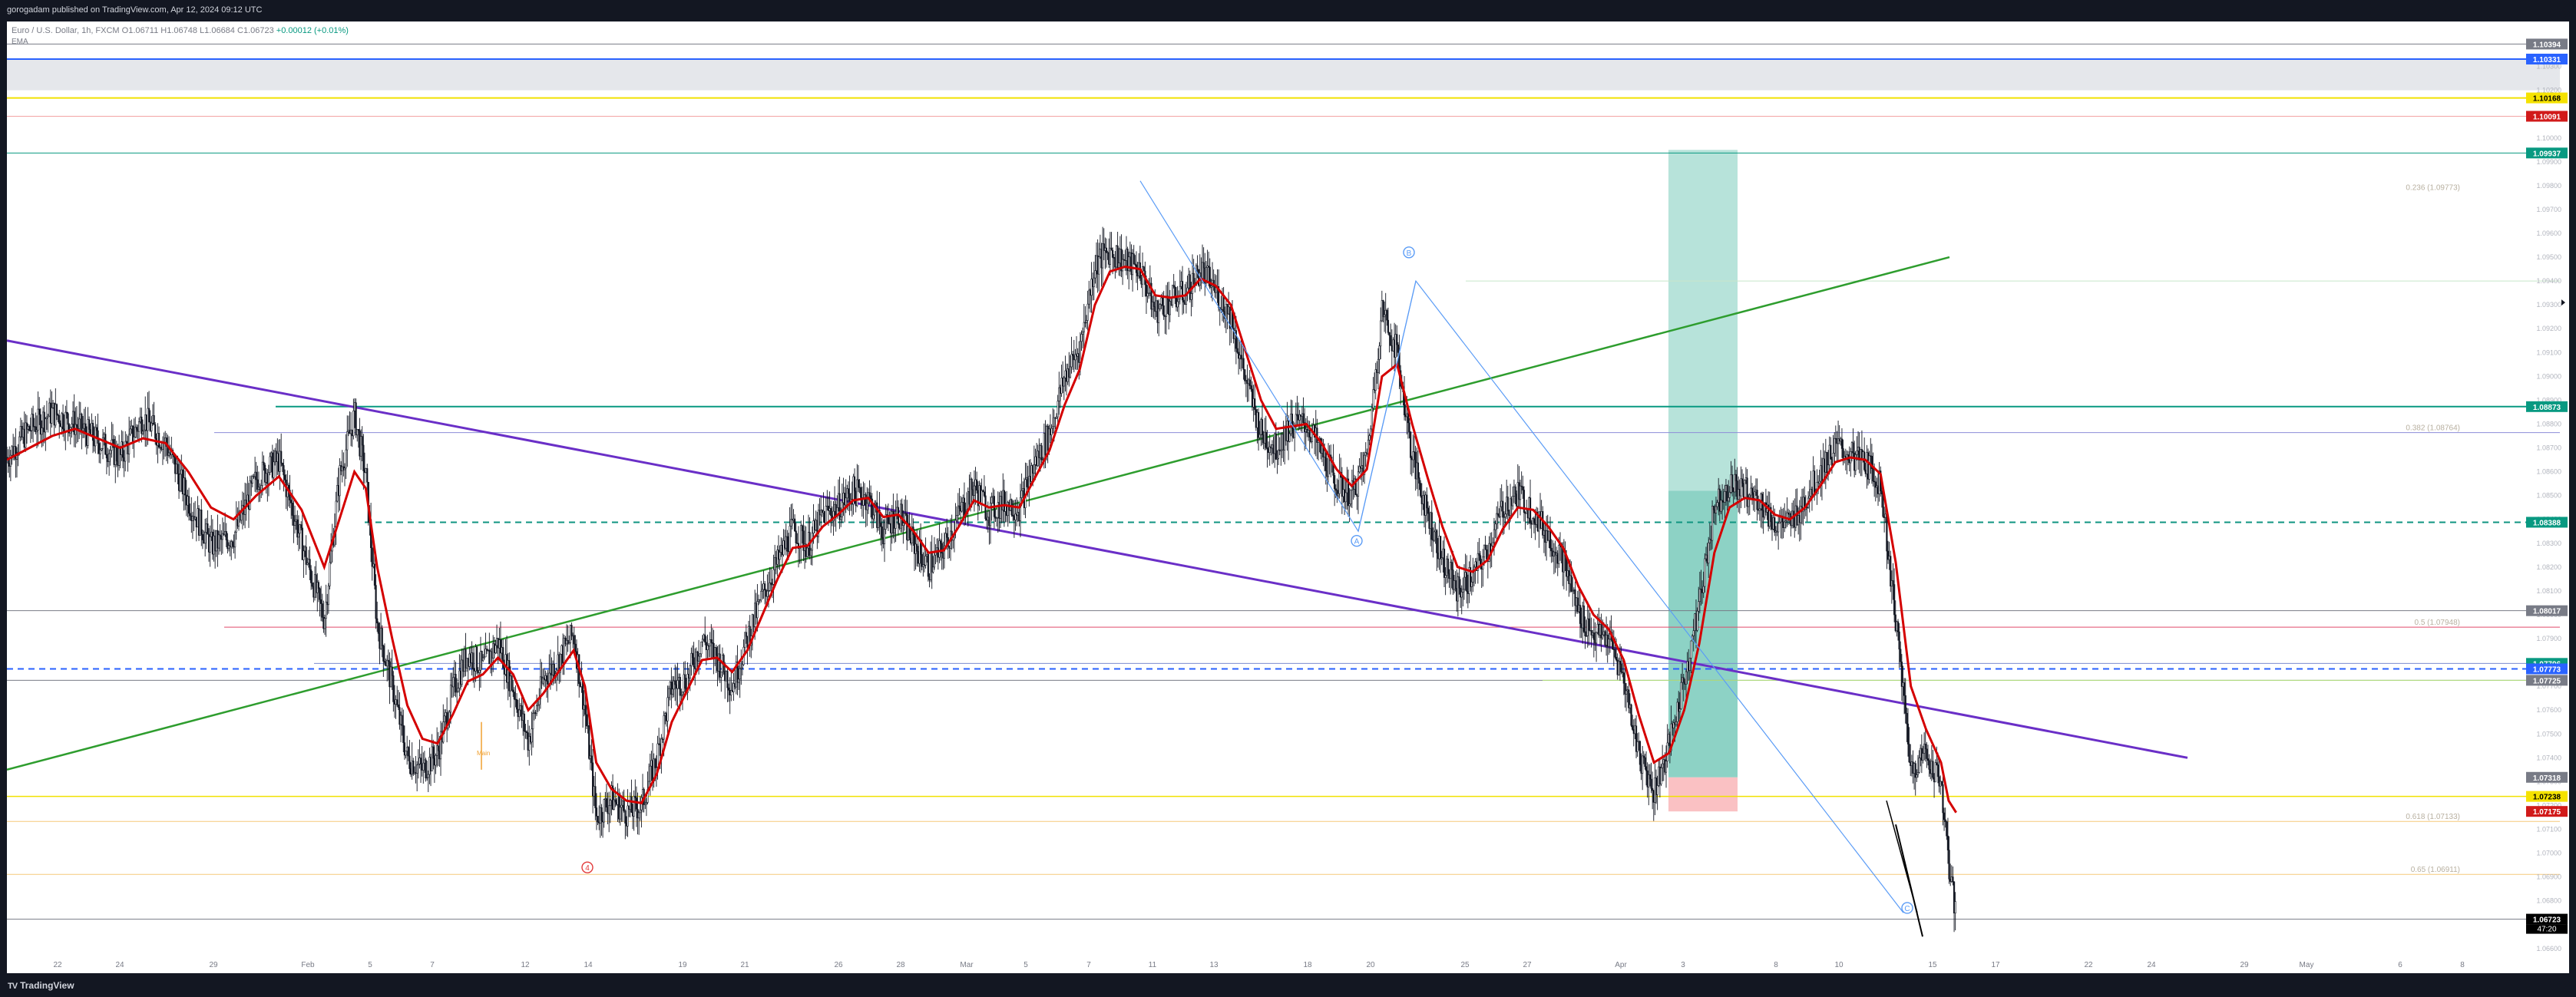 The width and height of the screenshot is (2576, 997). Describe the element at coordinates (2433, 428) in the screenshot. I see `fib-label: 0.382 (1.08764)` at that location.